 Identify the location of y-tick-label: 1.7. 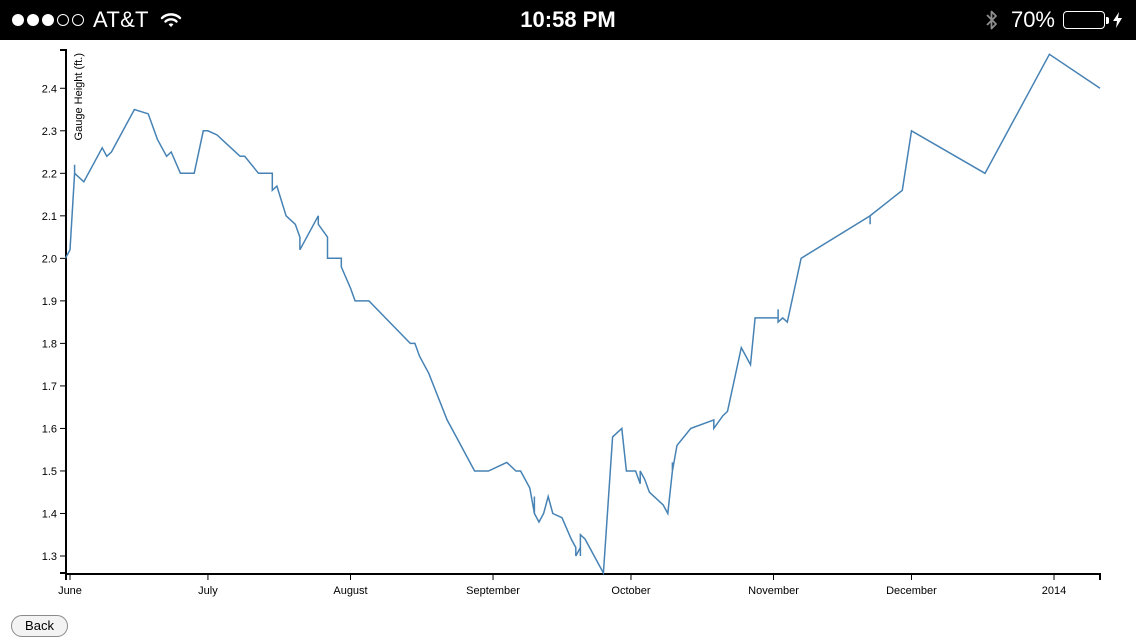
(49, 387).